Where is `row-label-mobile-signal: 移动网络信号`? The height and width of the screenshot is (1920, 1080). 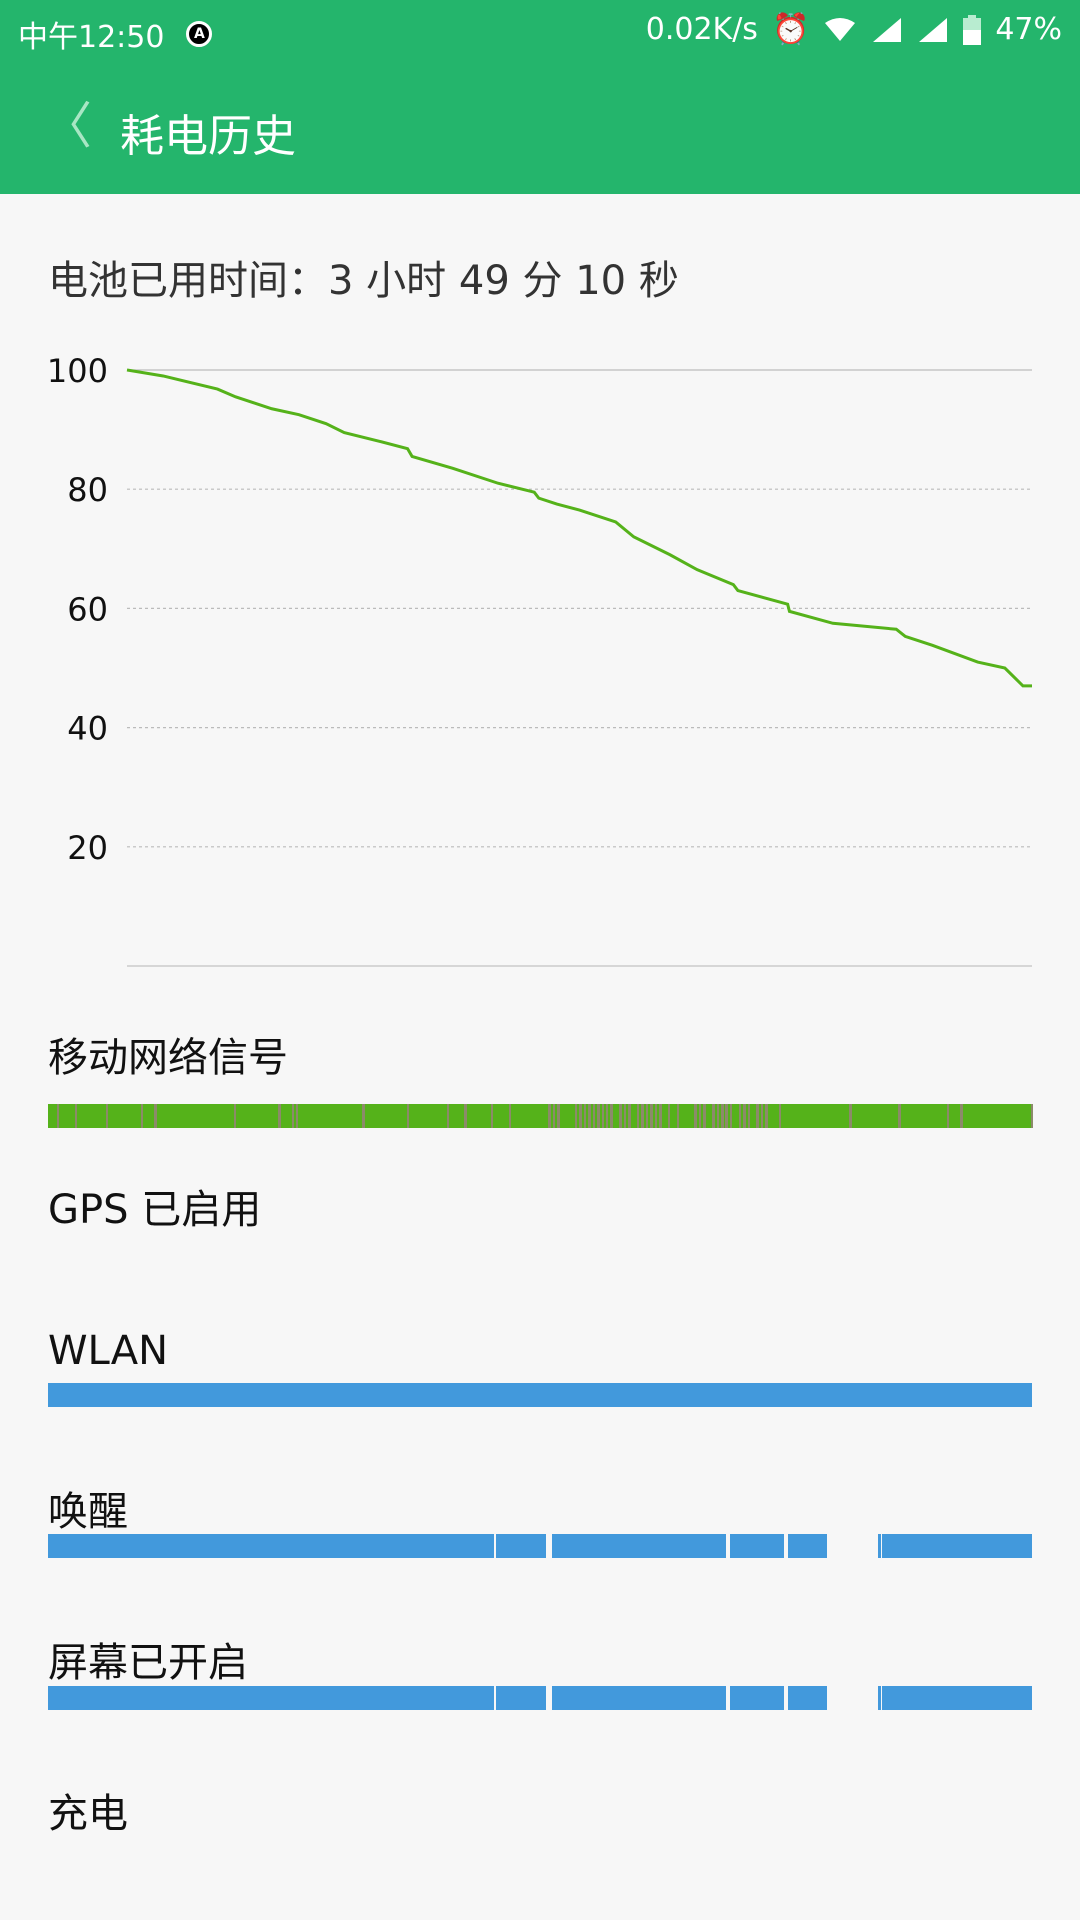
row-label-mobile-signal: 移动网络信号 is located at coordinates (168, 1058).